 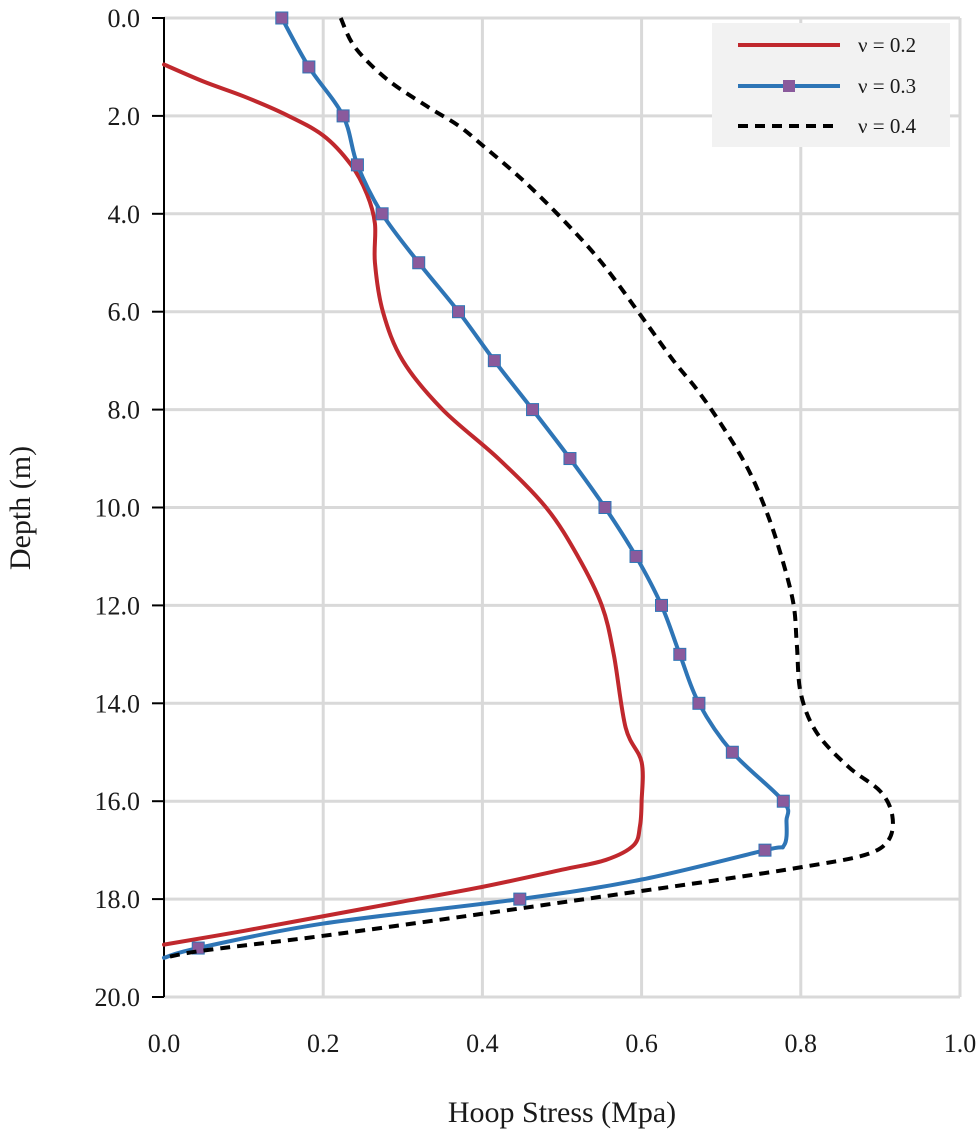 I want to click on x-tick-label: 0.8, so click(x=801, y=1043).